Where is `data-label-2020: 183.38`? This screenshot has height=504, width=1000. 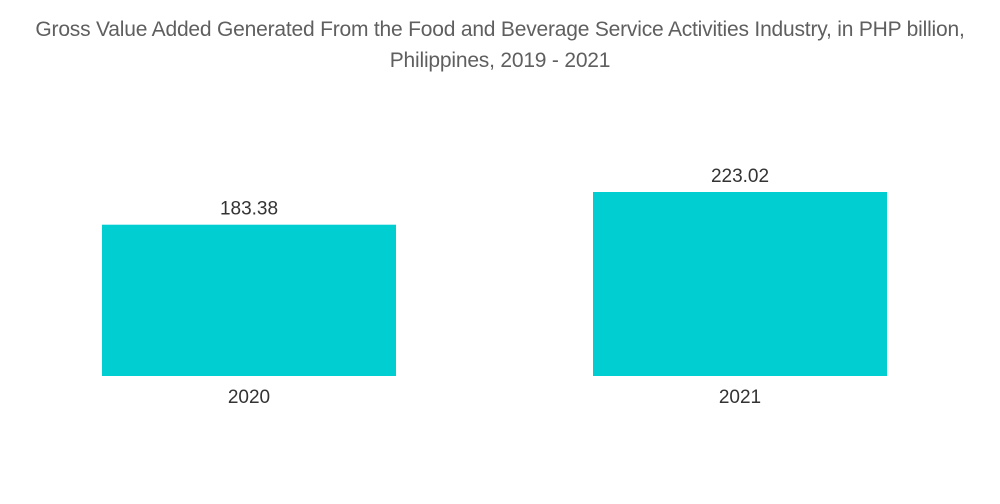 data-label-2020: 183.38 is located at coordinates (249, 209).